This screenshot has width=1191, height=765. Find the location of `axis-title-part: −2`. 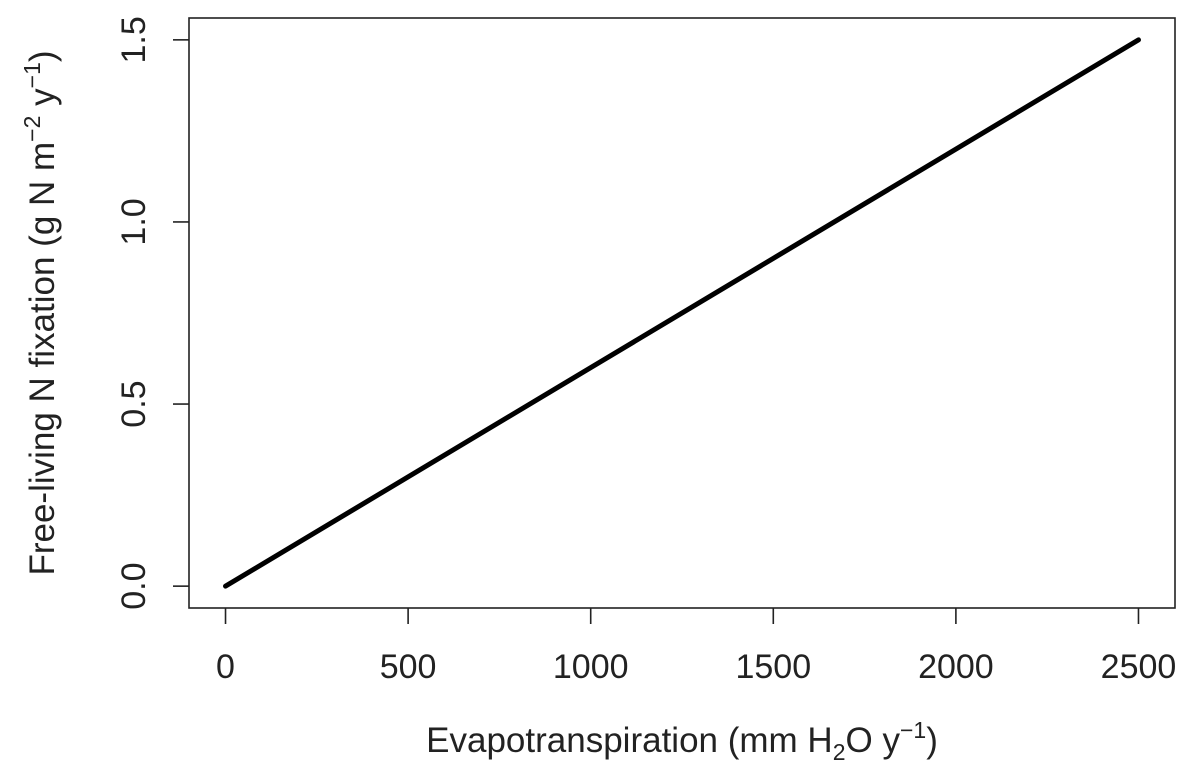

axis-title-part: −2 is located at coordinates (32, 129).